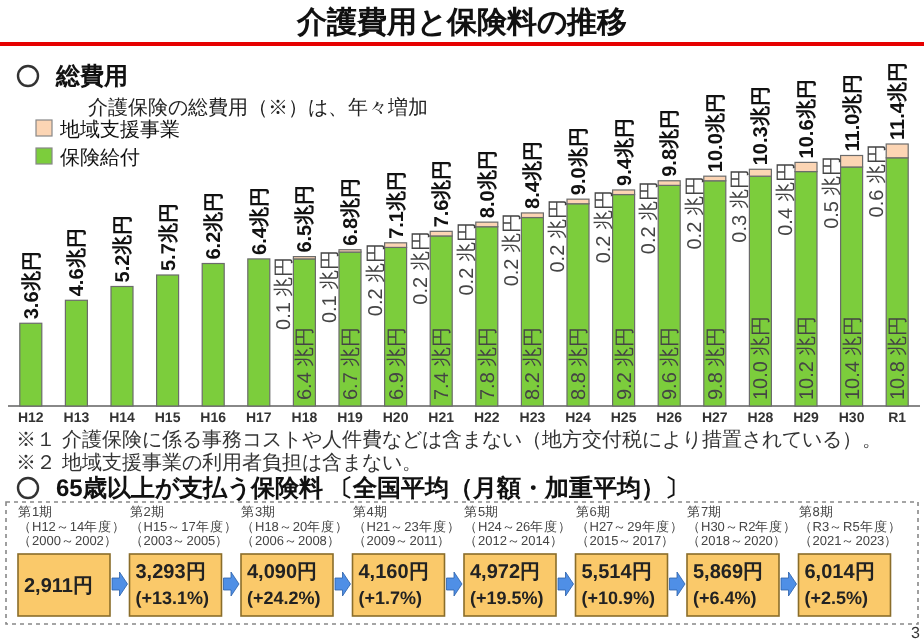 The width and height of the screenshot is (924, 640). I want to click on total-label: 6.8兆円, so click(351, 211).